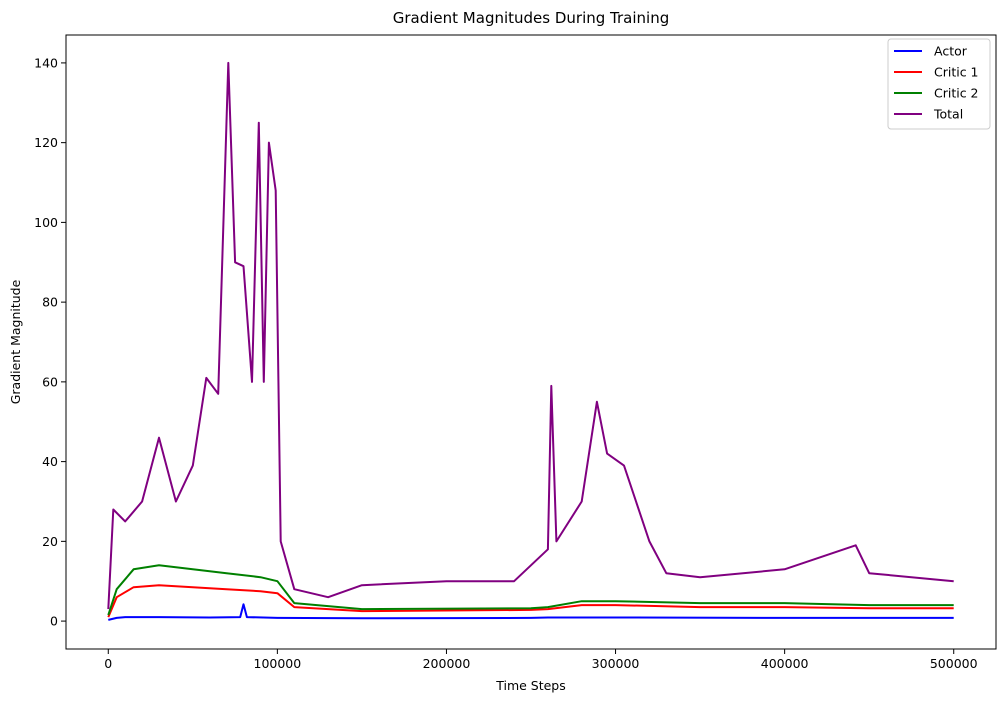  I want to click on x-tick-label: 400000, so click(785, 663).